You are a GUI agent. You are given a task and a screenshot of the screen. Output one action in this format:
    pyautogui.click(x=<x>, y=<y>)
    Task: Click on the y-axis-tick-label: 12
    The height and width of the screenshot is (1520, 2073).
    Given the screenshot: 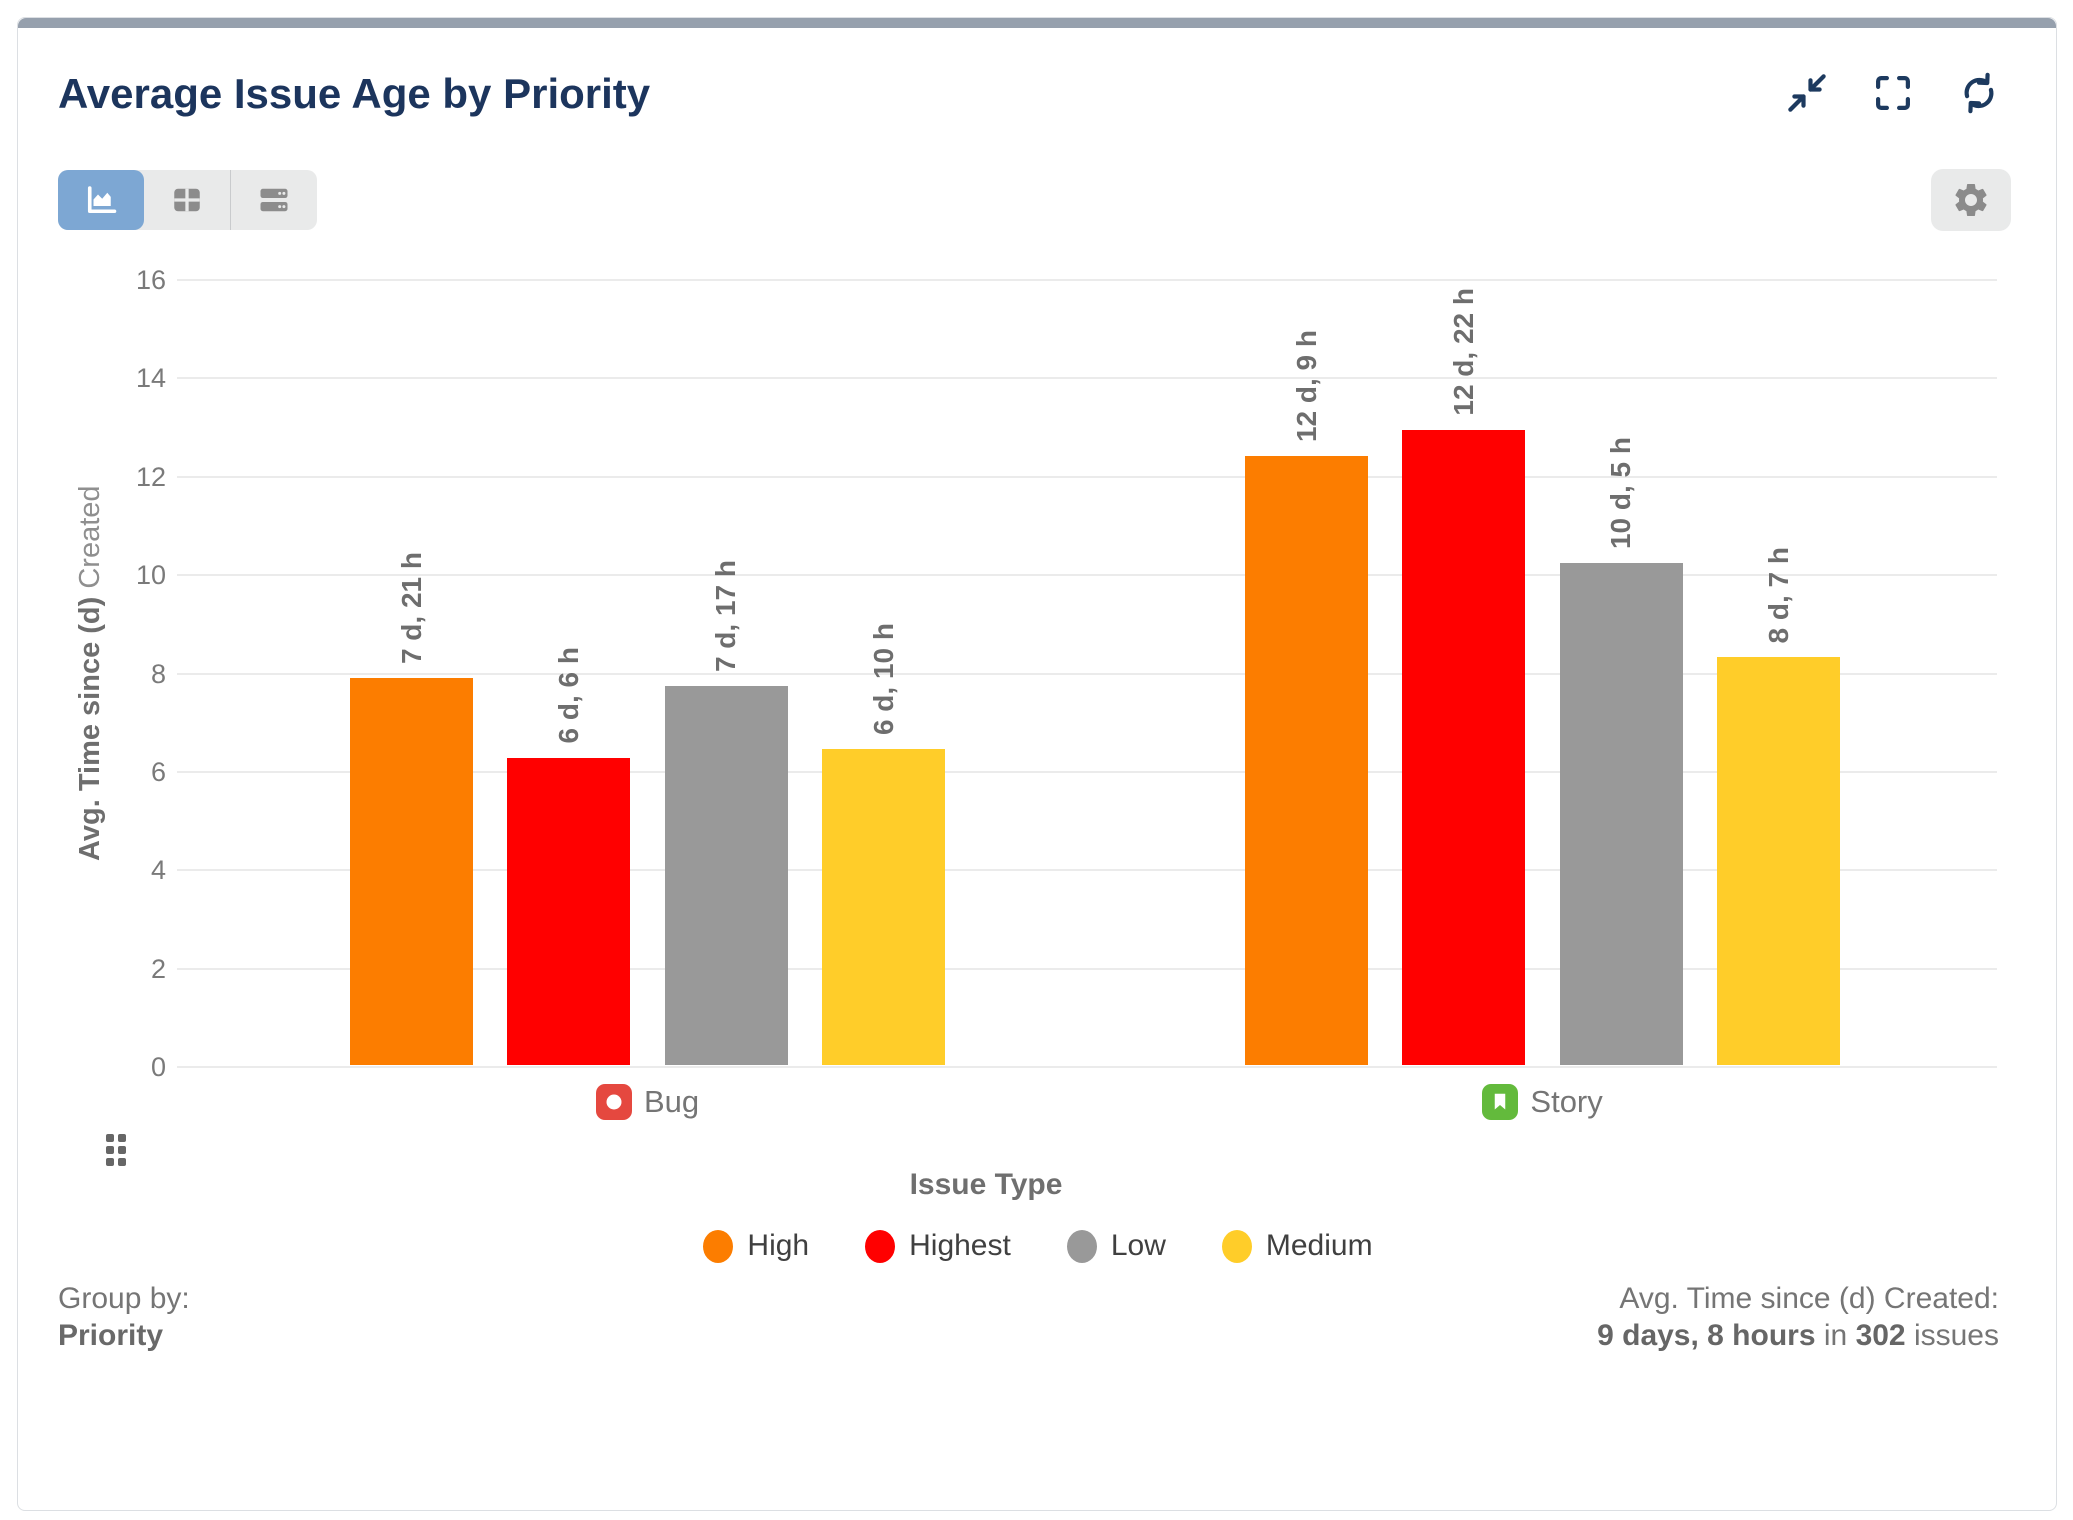 What is the action you would take?
    pyautogui.click(x=150, y=476)
    